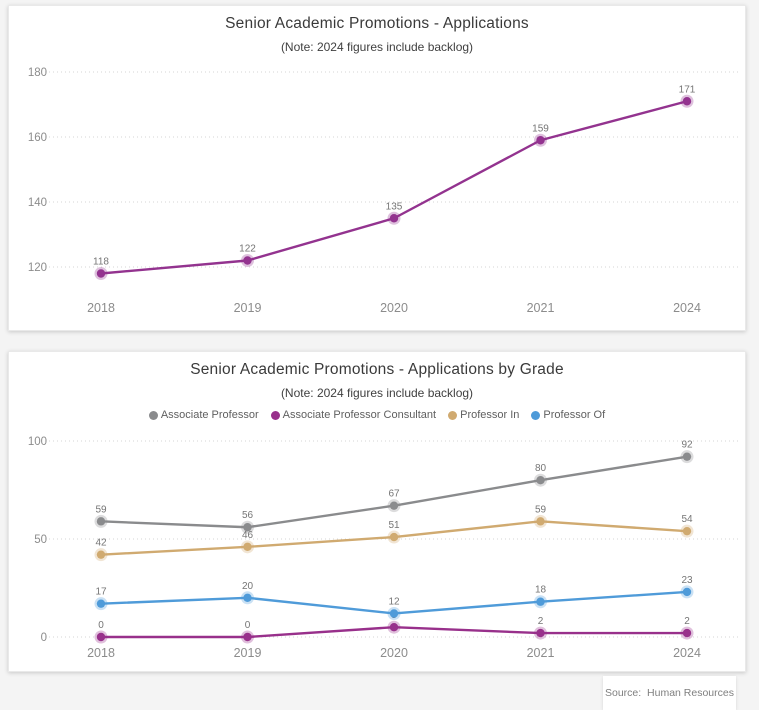 Image resolution: width=759 pixels, height=710 pixels. I want to click on legend-label: Professor Of, so click(574, 415).